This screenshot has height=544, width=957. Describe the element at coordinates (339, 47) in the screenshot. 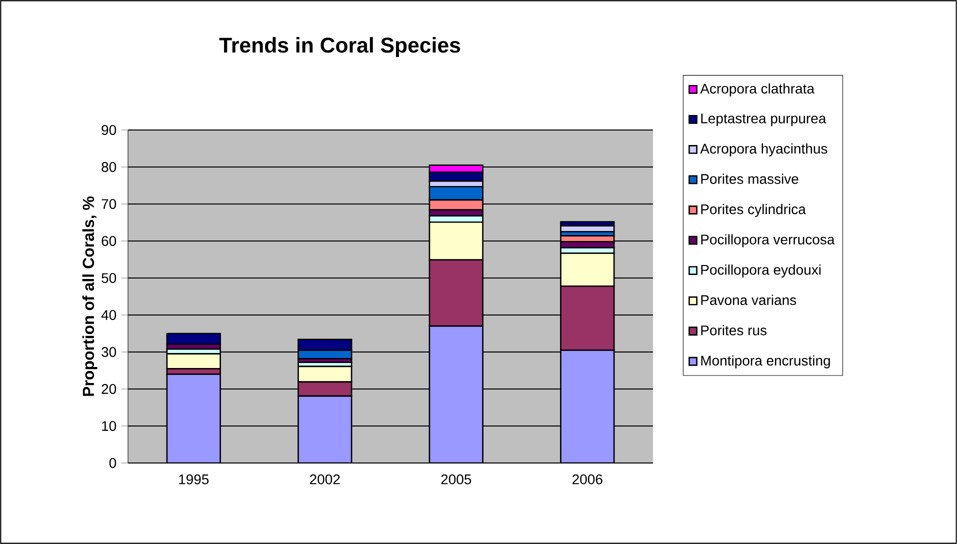

I see `chart-title: Trends in Coral Species` at that location.